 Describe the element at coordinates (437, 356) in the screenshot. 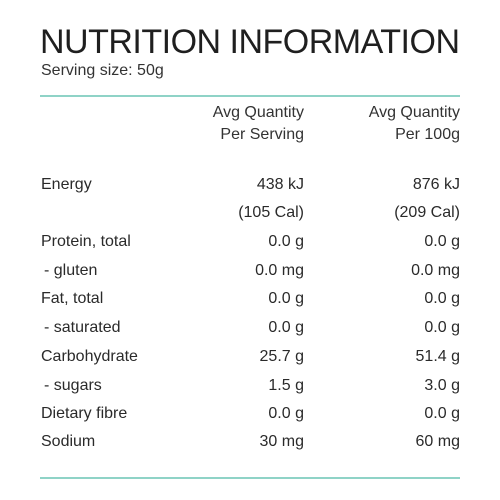

I see `per-100g-value: 51.4 g` at that location.